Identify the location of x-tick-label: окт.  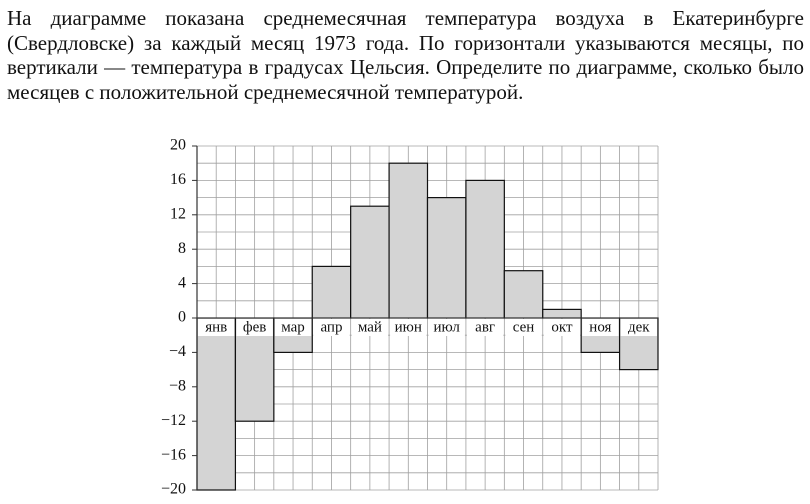
(562, 327).